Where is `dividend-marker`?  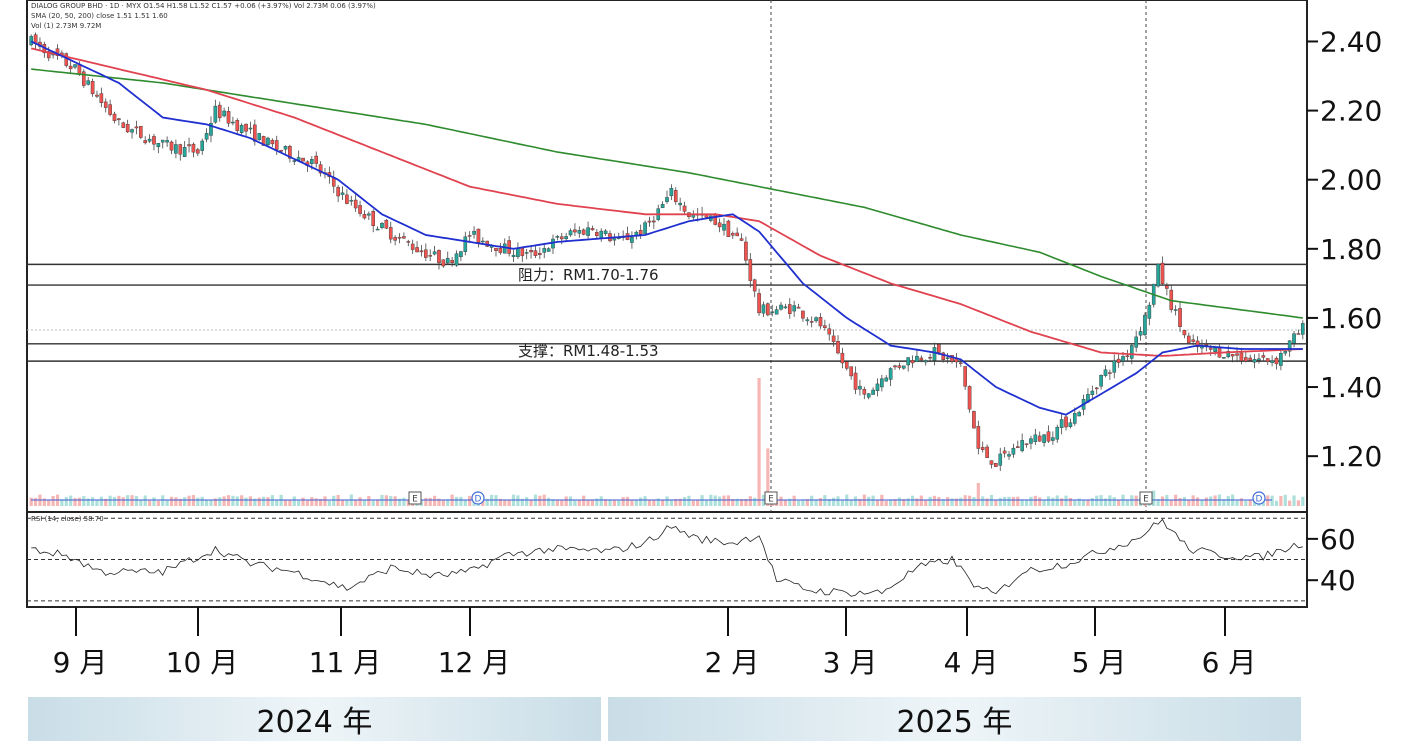
dividend-marker is located at coordinates (1259, 498).